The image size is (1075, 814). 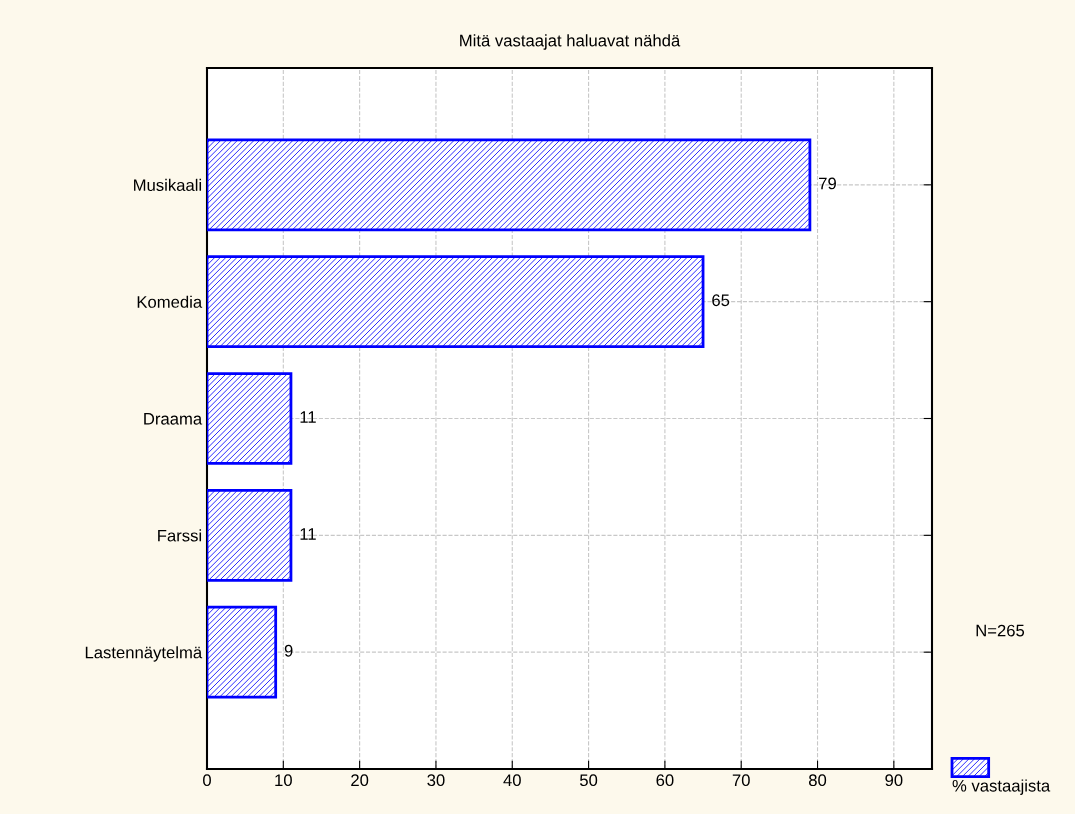 What do you see at coordinates (144, 654) in the screenshot?
I see `y-tick-label: Lastennäytelmä` at bounding box center [144, 654].